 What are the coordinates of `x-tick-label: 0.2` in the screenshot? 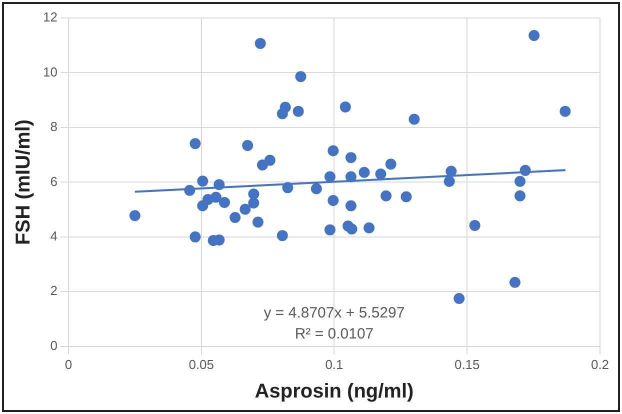 It's located at (600, 364).